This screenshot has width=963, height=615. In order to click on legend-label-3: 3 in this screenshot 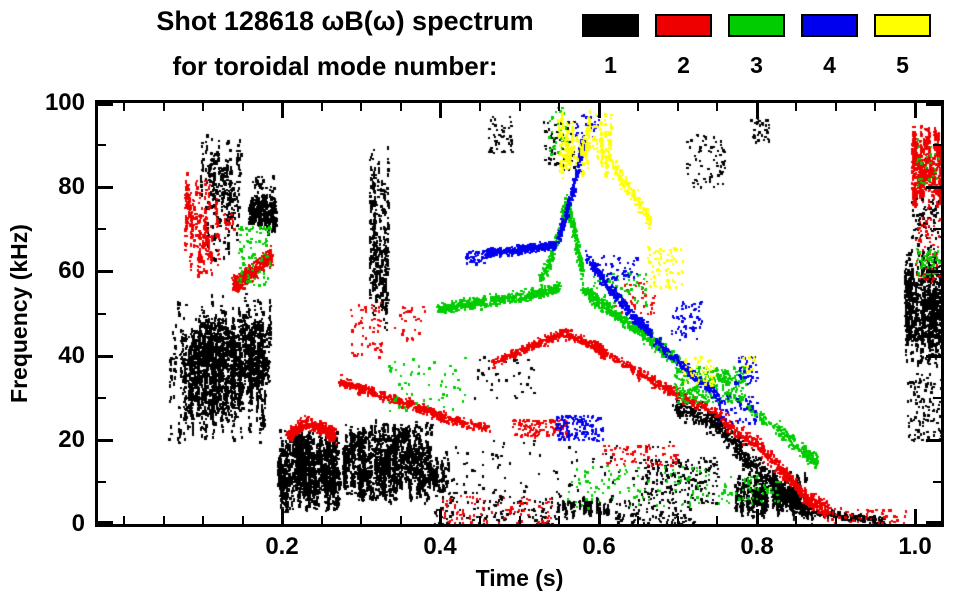, I will do `click(756, 65)`.